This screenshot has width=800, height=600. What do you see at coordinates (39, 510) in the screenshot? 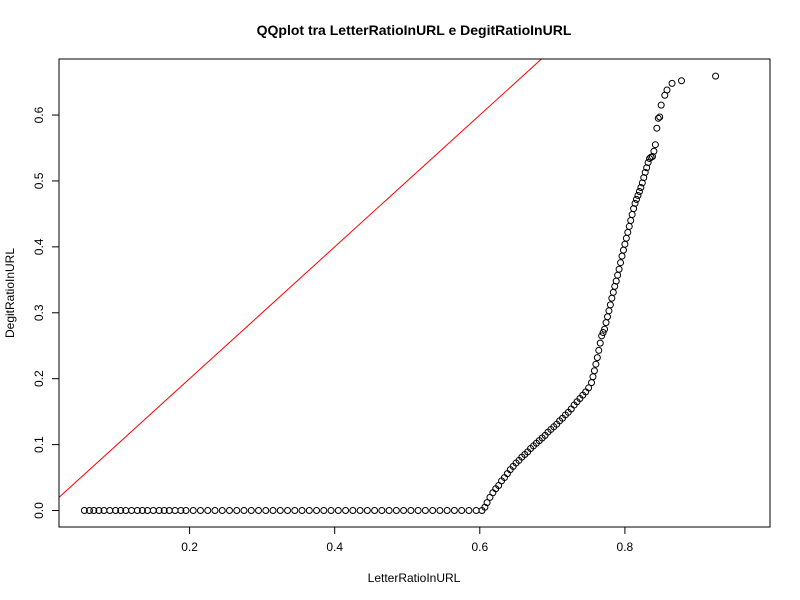
I see `y-tick-label: 0.0` at bounding box center [39, 510].